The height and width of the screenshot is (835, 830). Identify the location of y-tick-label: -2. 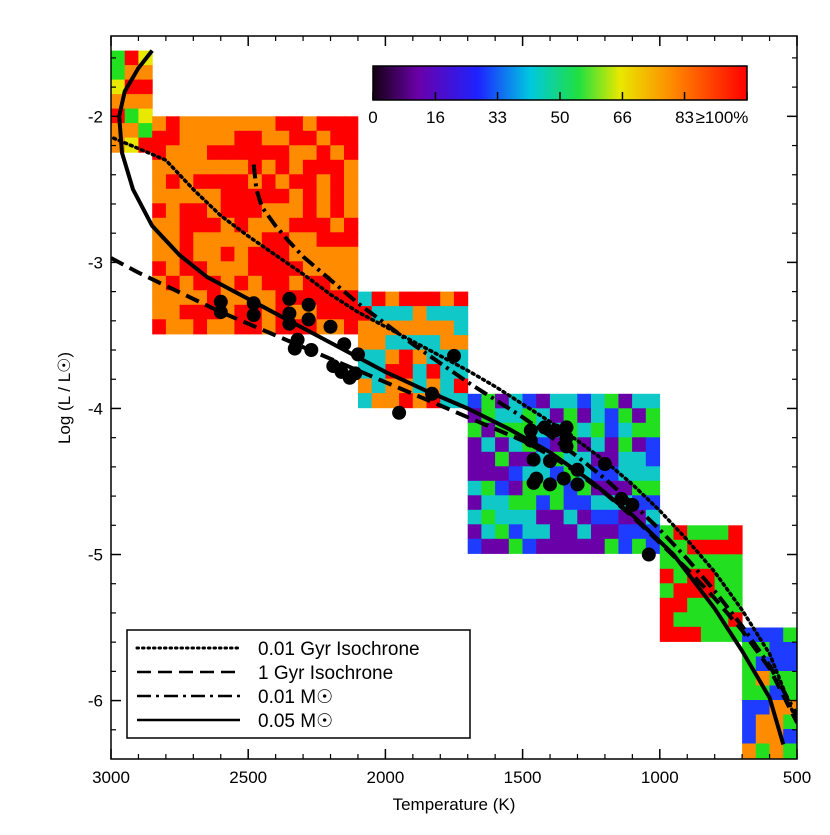
(95, 116).